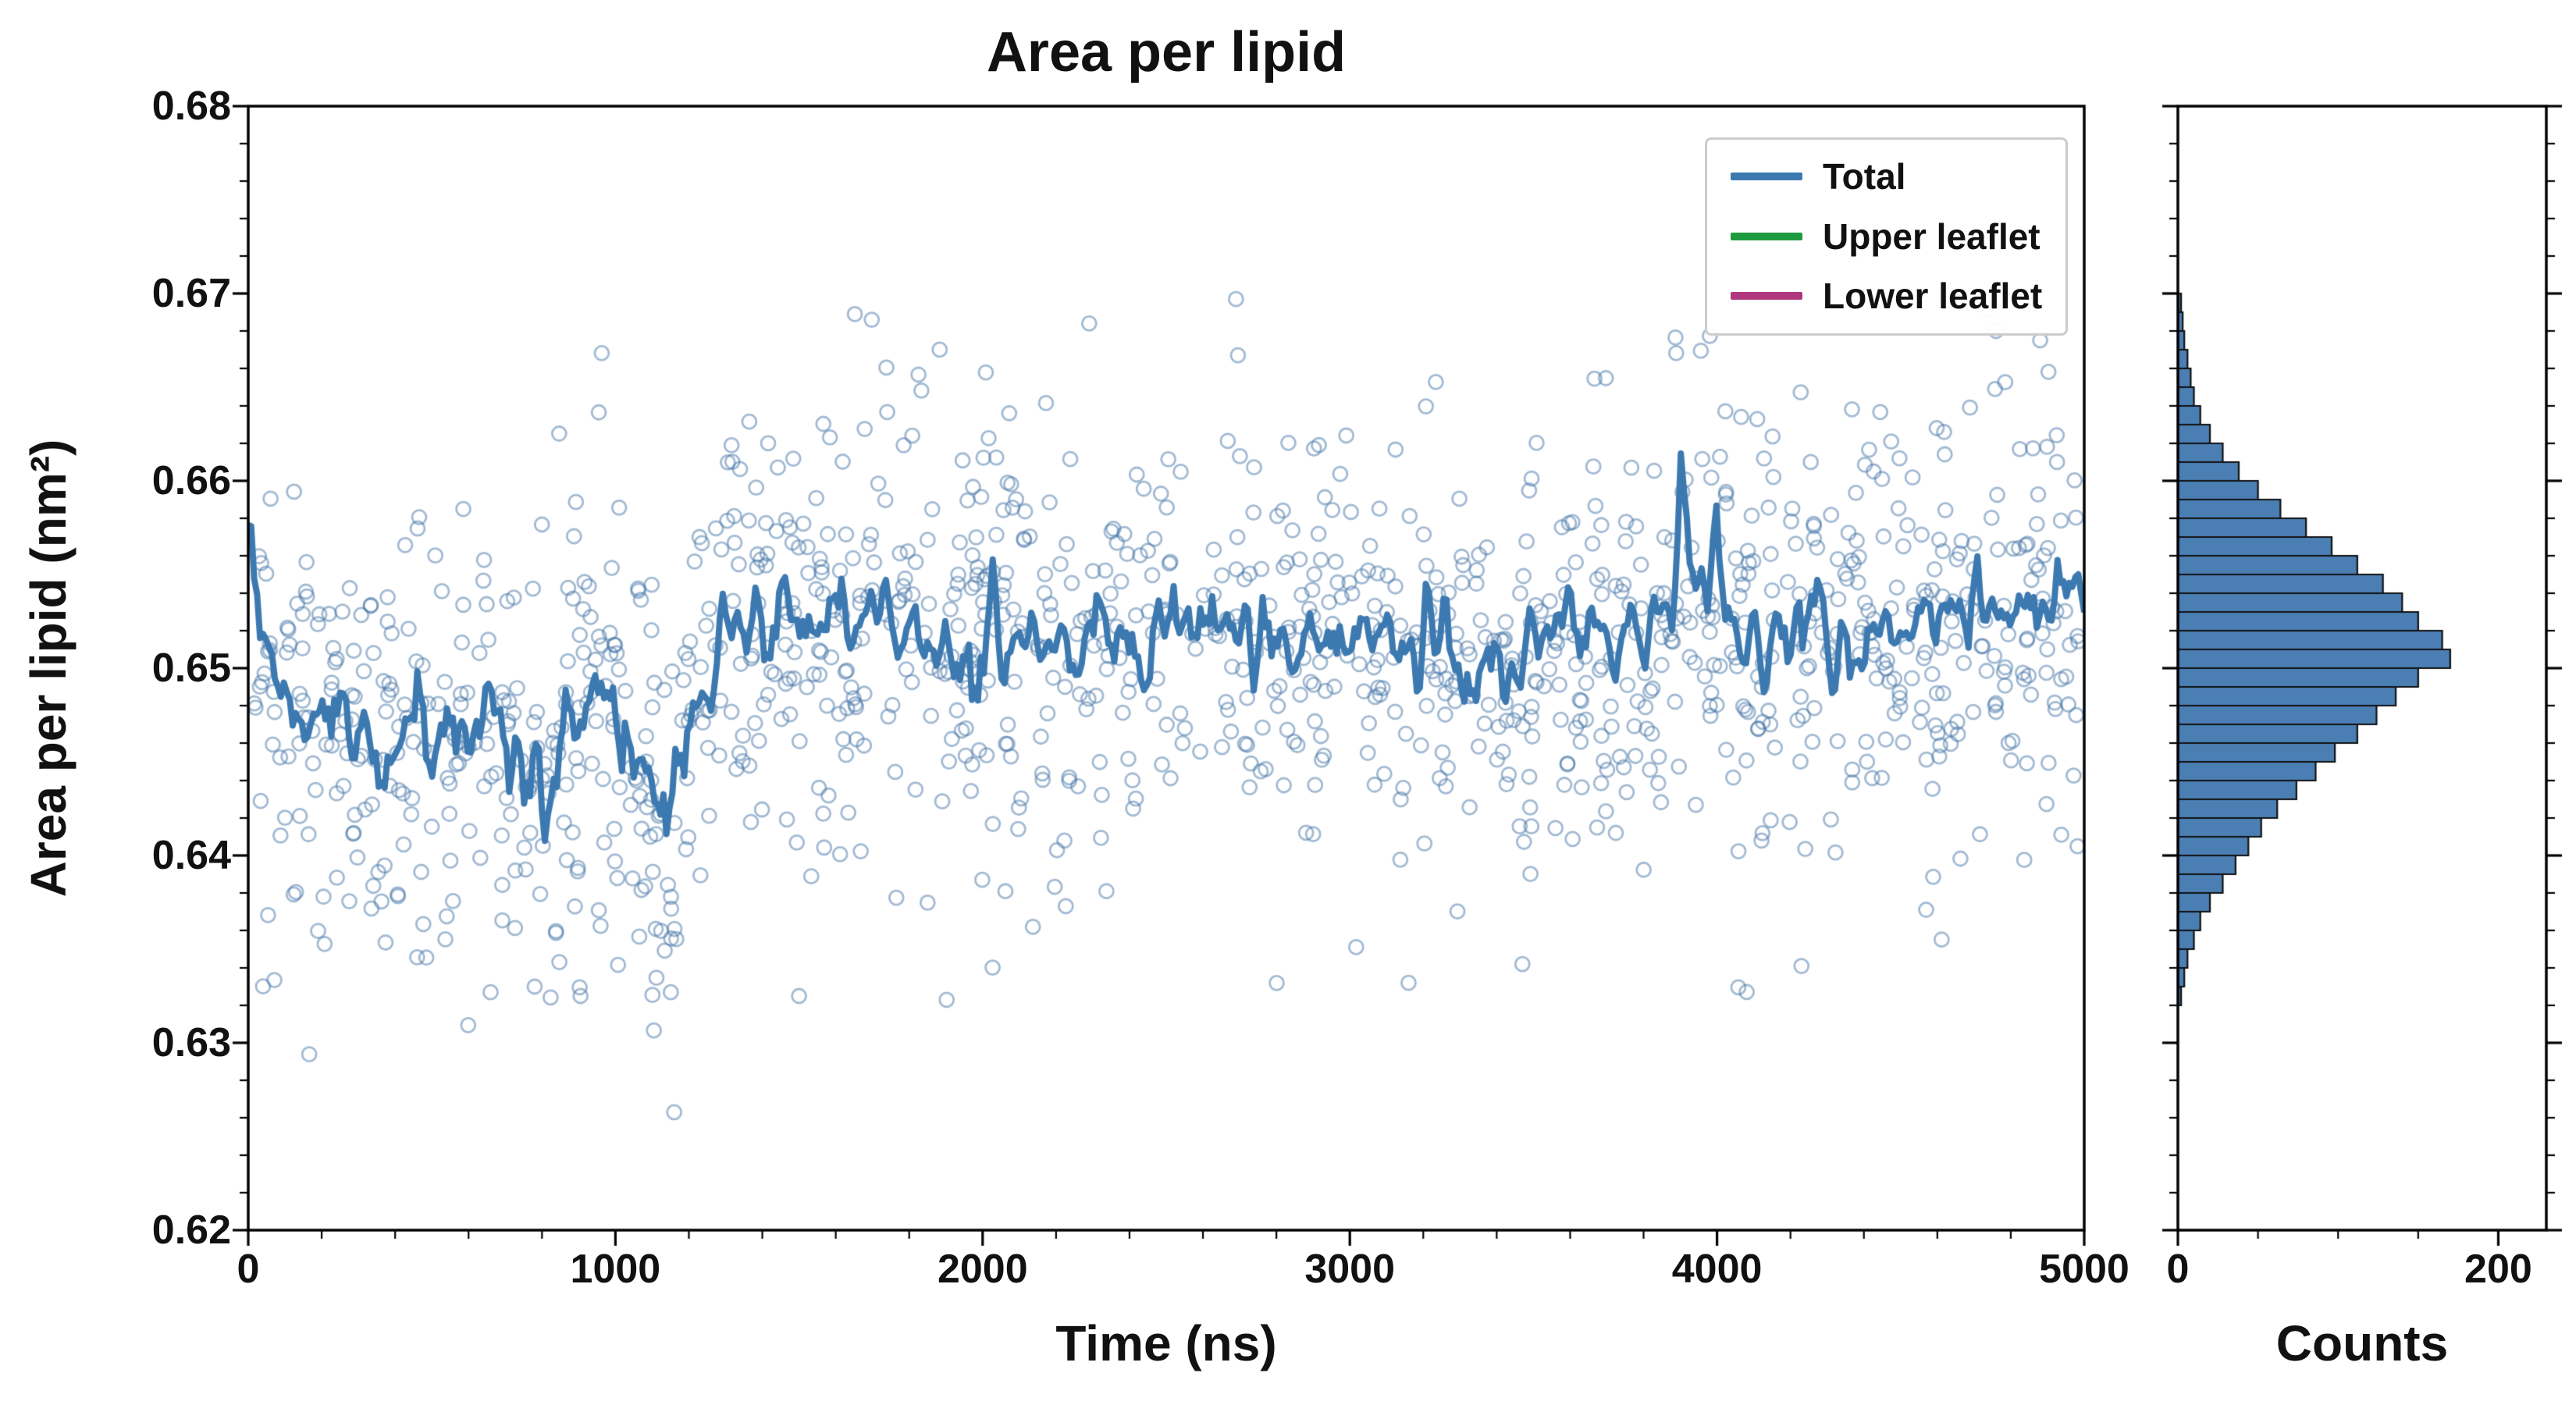 This screenshot has width=2576, height=1405. What do you see at coordinates (2362, 1343) in the screenshot?
I see `hist-x-axis-label: Counts` at bounding box center [2362, 1343].